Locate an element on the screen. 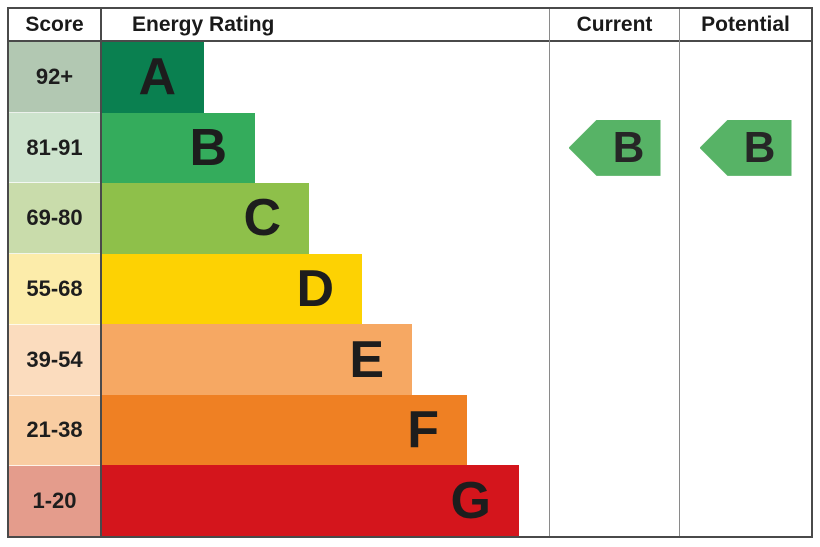 Image resolution: width=820 pixels, height=547 pixels. score-range-label: 55-68 is located at coordinates (54, 289).